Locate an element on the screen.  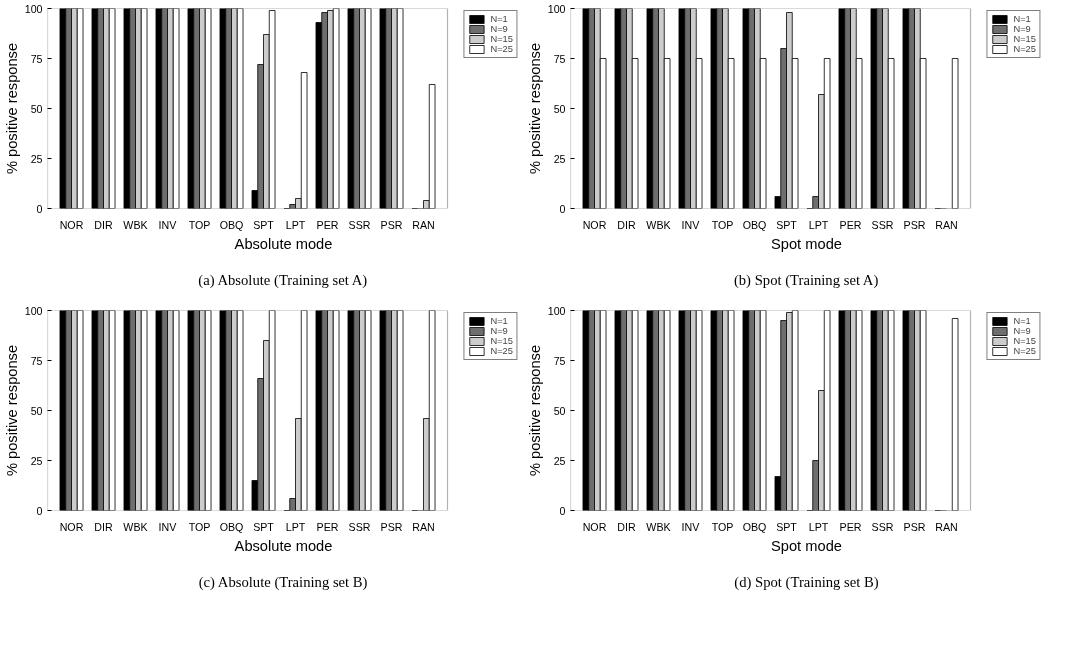
text: (d) Spot (Training set B) is located at coordinates (806, 582).